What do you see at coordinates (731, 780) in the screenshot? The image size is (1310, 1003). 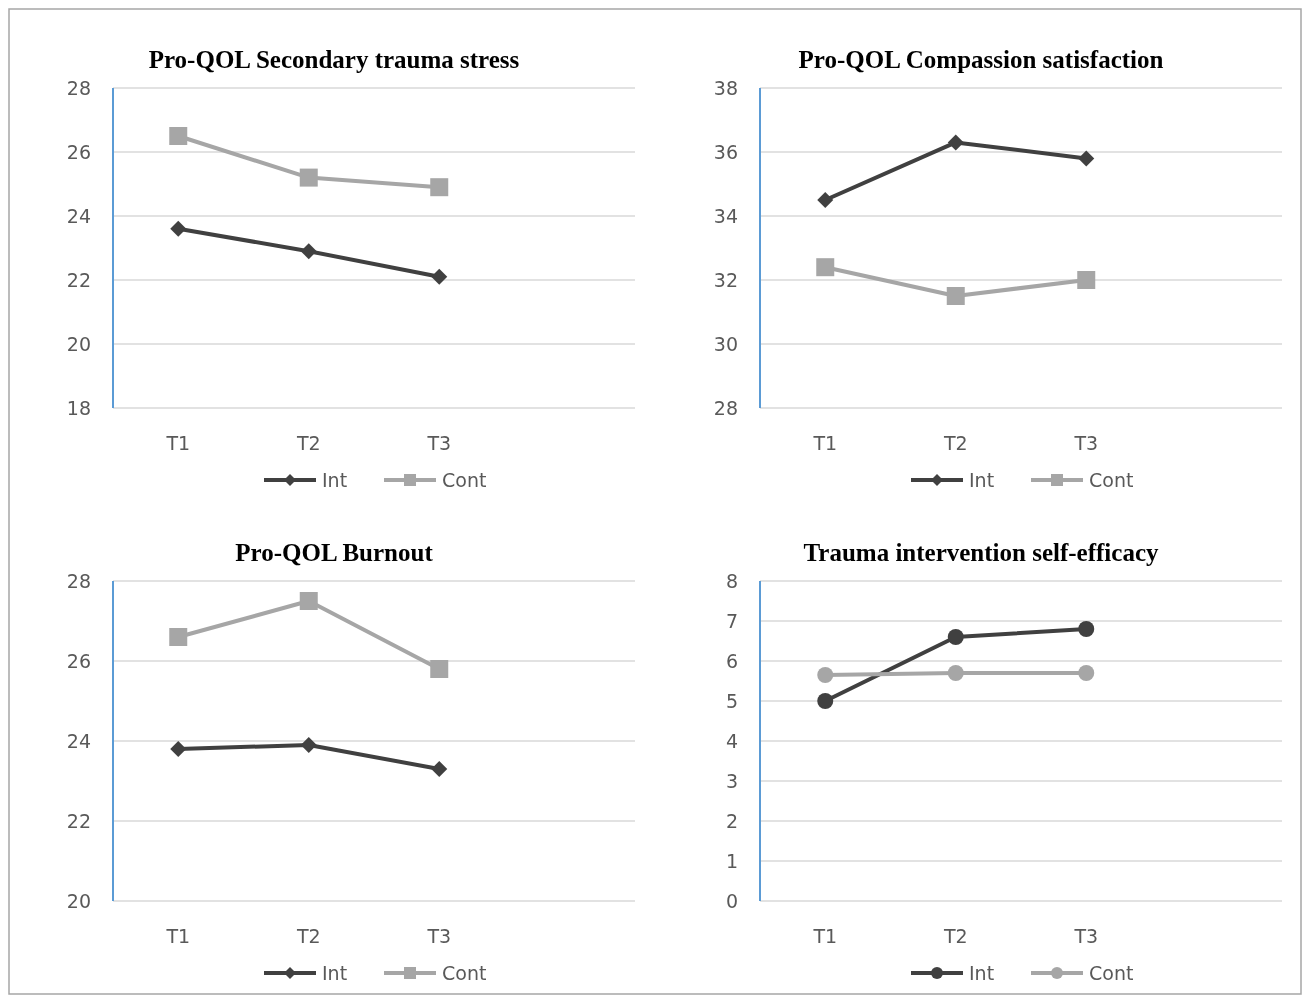 I see `y-tick-label: 3` at bounding box center [731, 780].